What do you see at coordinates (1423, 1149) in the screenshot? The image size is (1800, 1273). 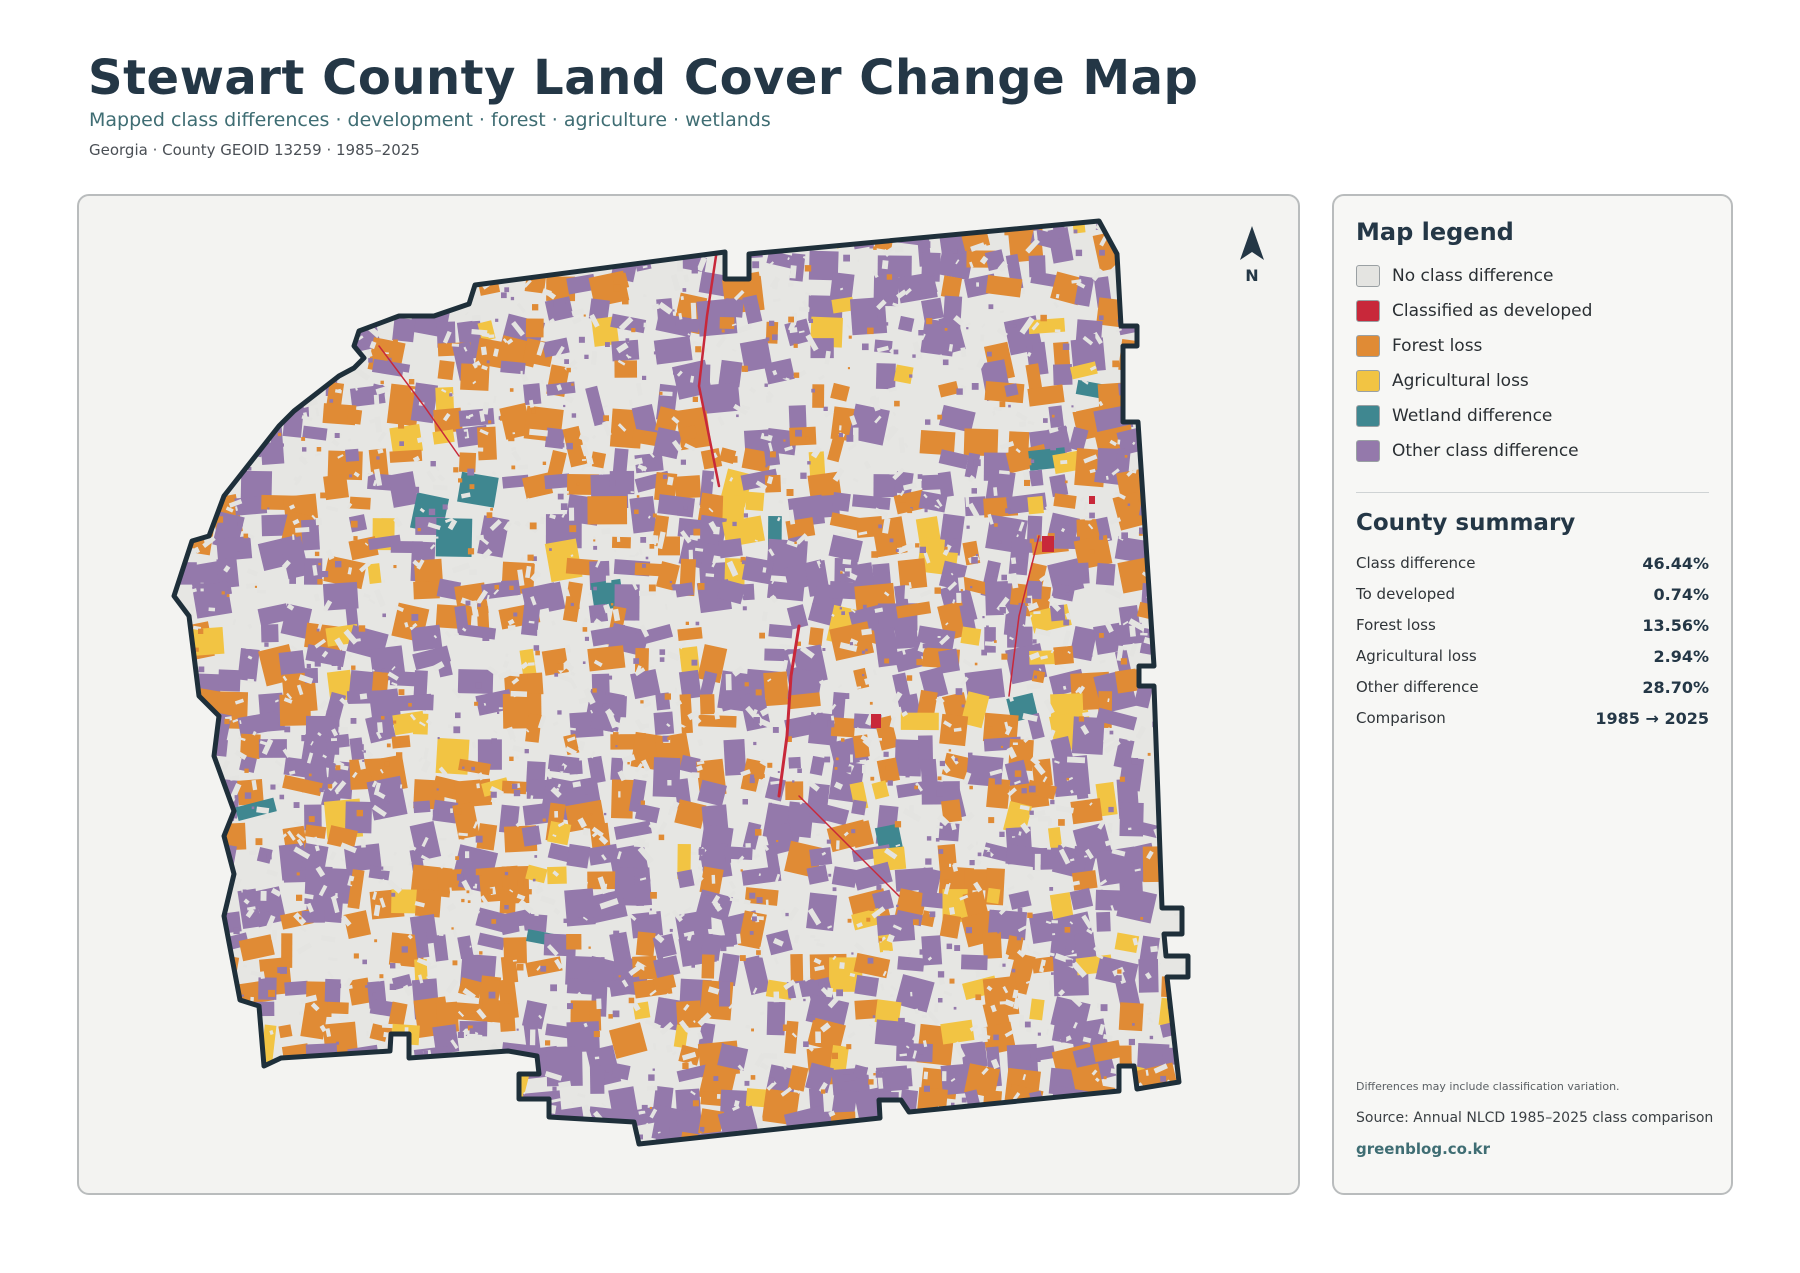 I see `brand-link: greenblog.co.kr` at bounding box center [1423, 1149].